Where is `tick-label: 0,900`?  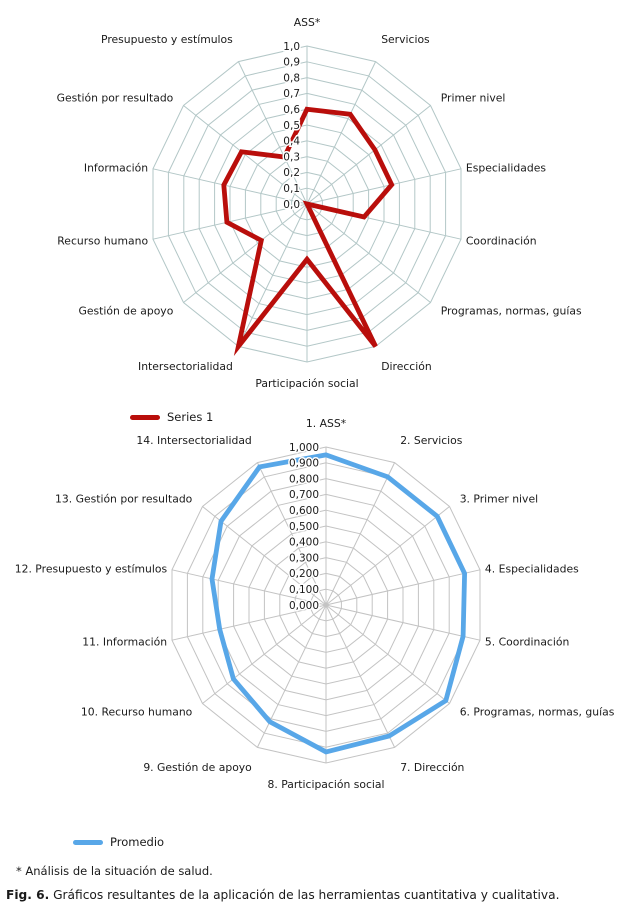 tick-label: 0,900 is located at coordinates (304, 464).